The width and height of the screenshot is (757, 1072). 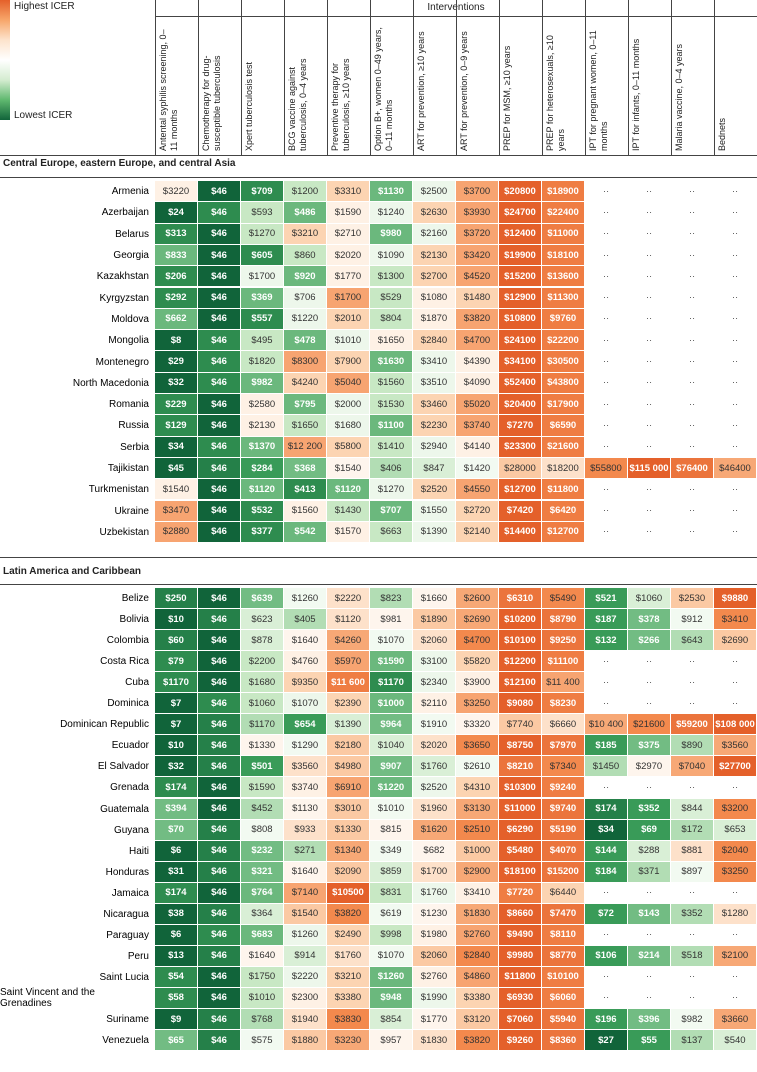 I want to click on table-cell: $3230, so click(x=348, y=1041).